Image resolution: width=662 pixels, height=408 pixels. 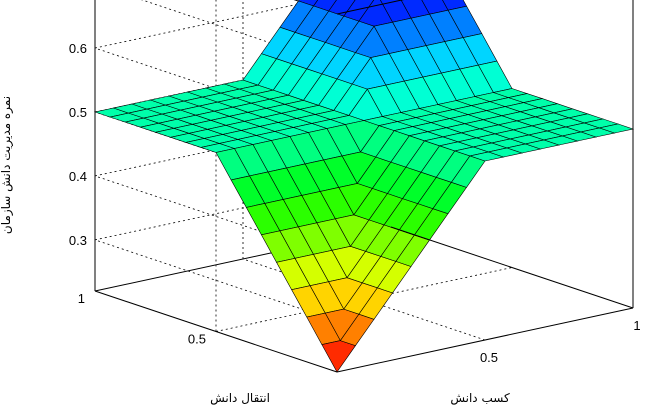 What do you see at coordinates (480, 398) in the screenshot?
I see `x-axis-title: کسب دانش` at bounding box center [480, 398].